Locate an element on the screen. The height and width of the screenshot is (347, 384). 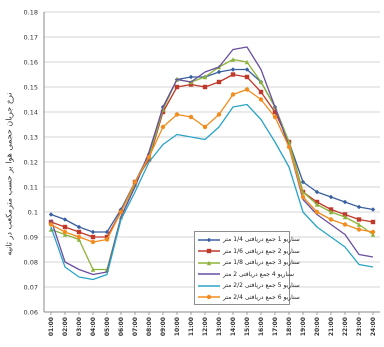
x-tick-label: 03:00 is located at coordinates (79, 326).